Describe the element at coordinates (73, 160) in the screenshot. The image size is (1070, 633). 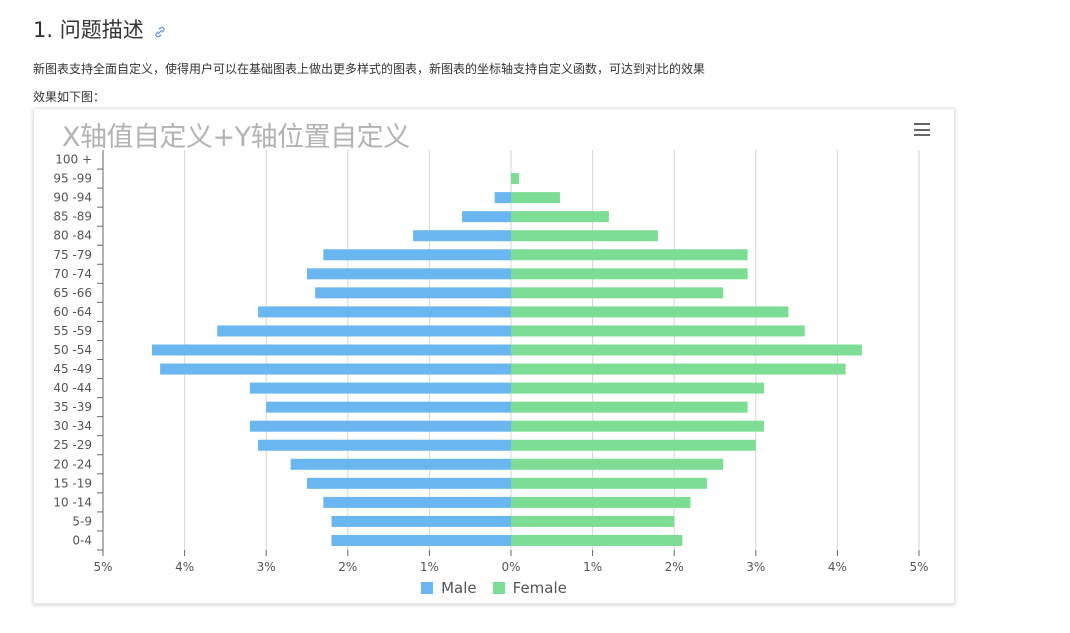
I see `y-tick-label: 100 +` at that location.